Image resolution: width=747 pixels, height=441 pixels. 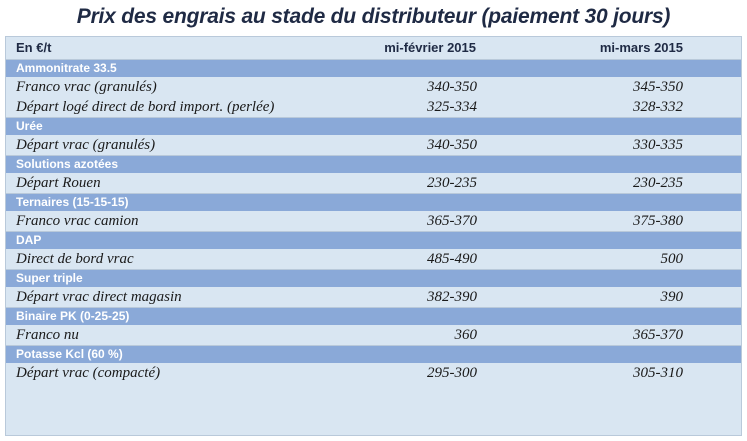 I want to click on table-row: Direct de bord vrac 485-490 500, so click(x=373, y=259).